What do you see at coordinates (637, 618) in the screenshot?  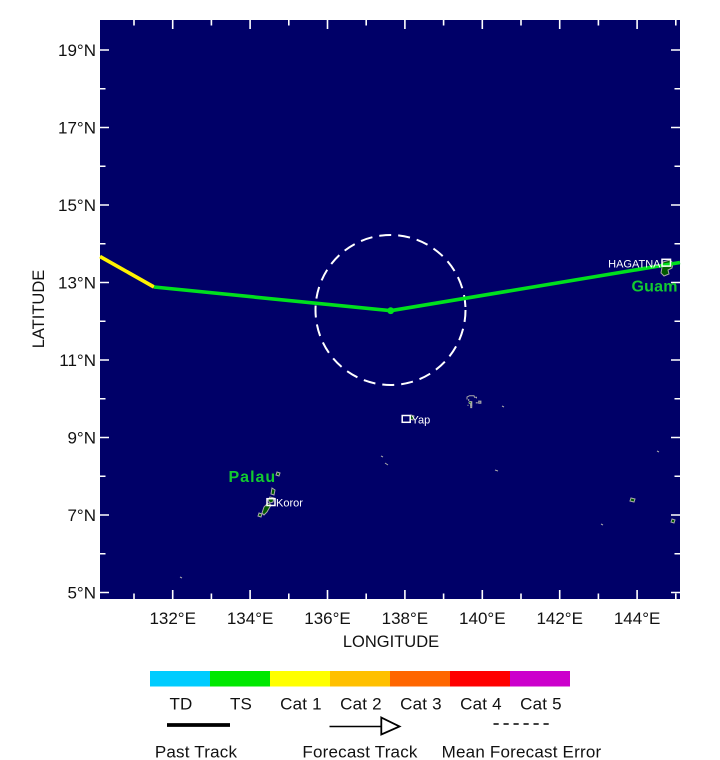 I see `svg-text: 144°E` at bounding box center [637, 618].